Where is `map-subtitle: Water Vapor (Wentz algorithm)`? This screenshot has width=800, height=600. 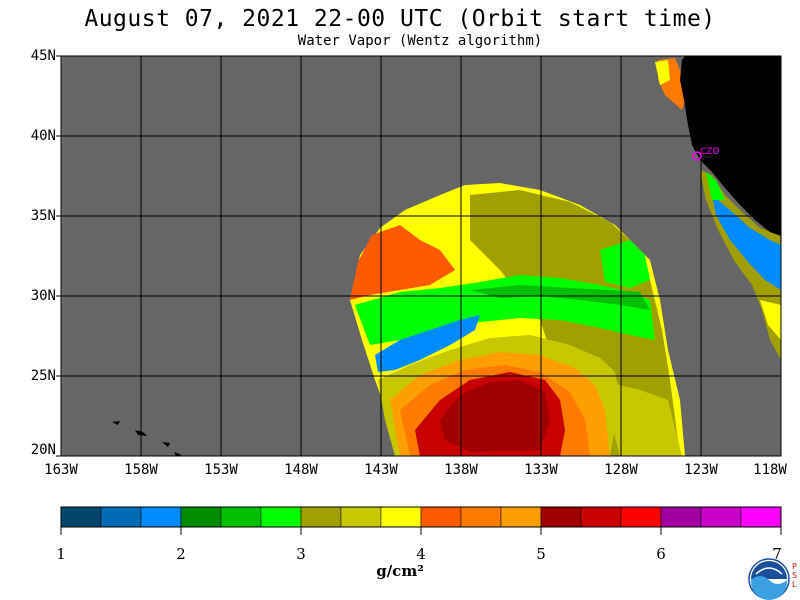 map-subtitle: Water Vapor (Wentz algorithm) is located at coordinates (420, 41).